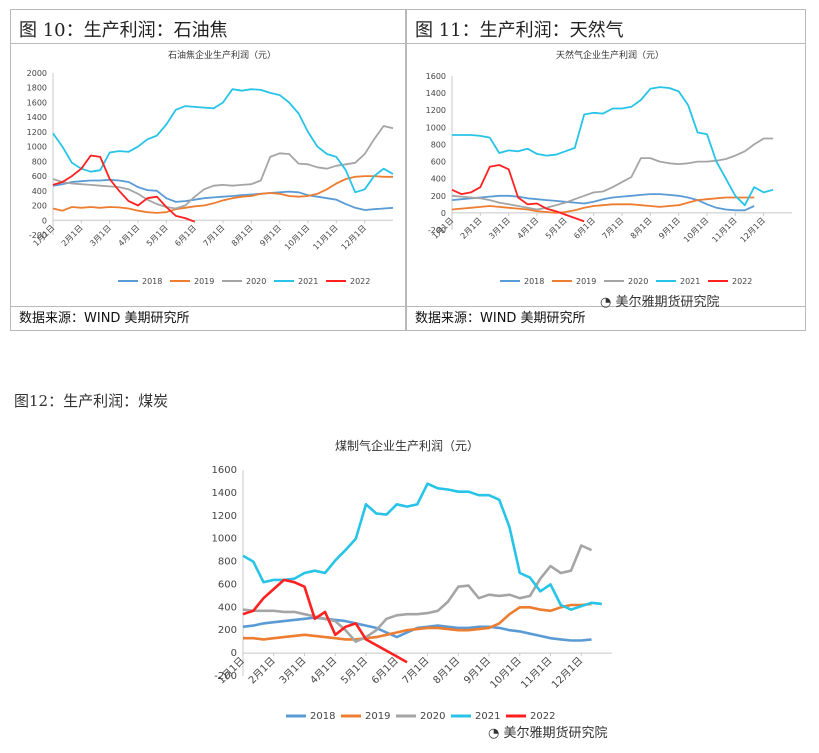  What do you see at coordinates (542, 716) in the screenshot?
I see `coalgas-legend-label-2022: 2022` at bounding box center [542, 716].